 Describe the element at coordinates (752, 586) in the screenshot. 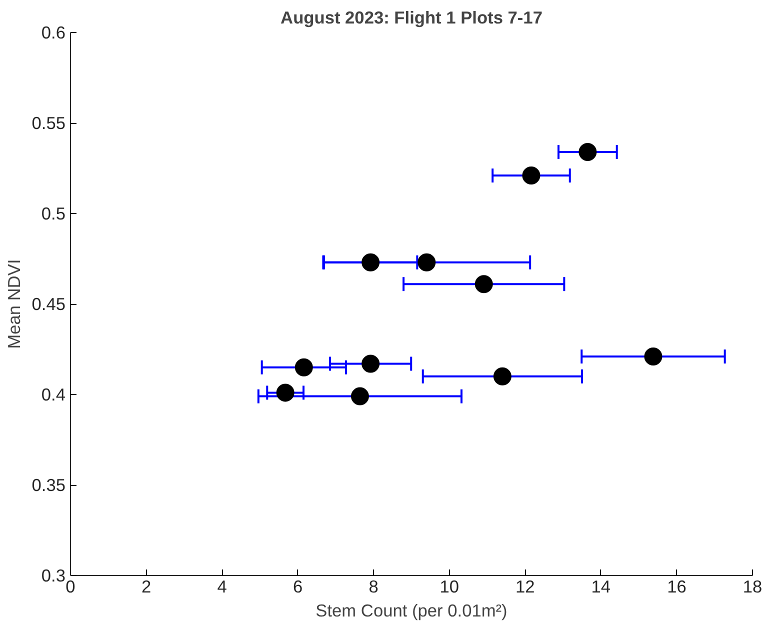

I see `x-tick-label: 18` at that location.